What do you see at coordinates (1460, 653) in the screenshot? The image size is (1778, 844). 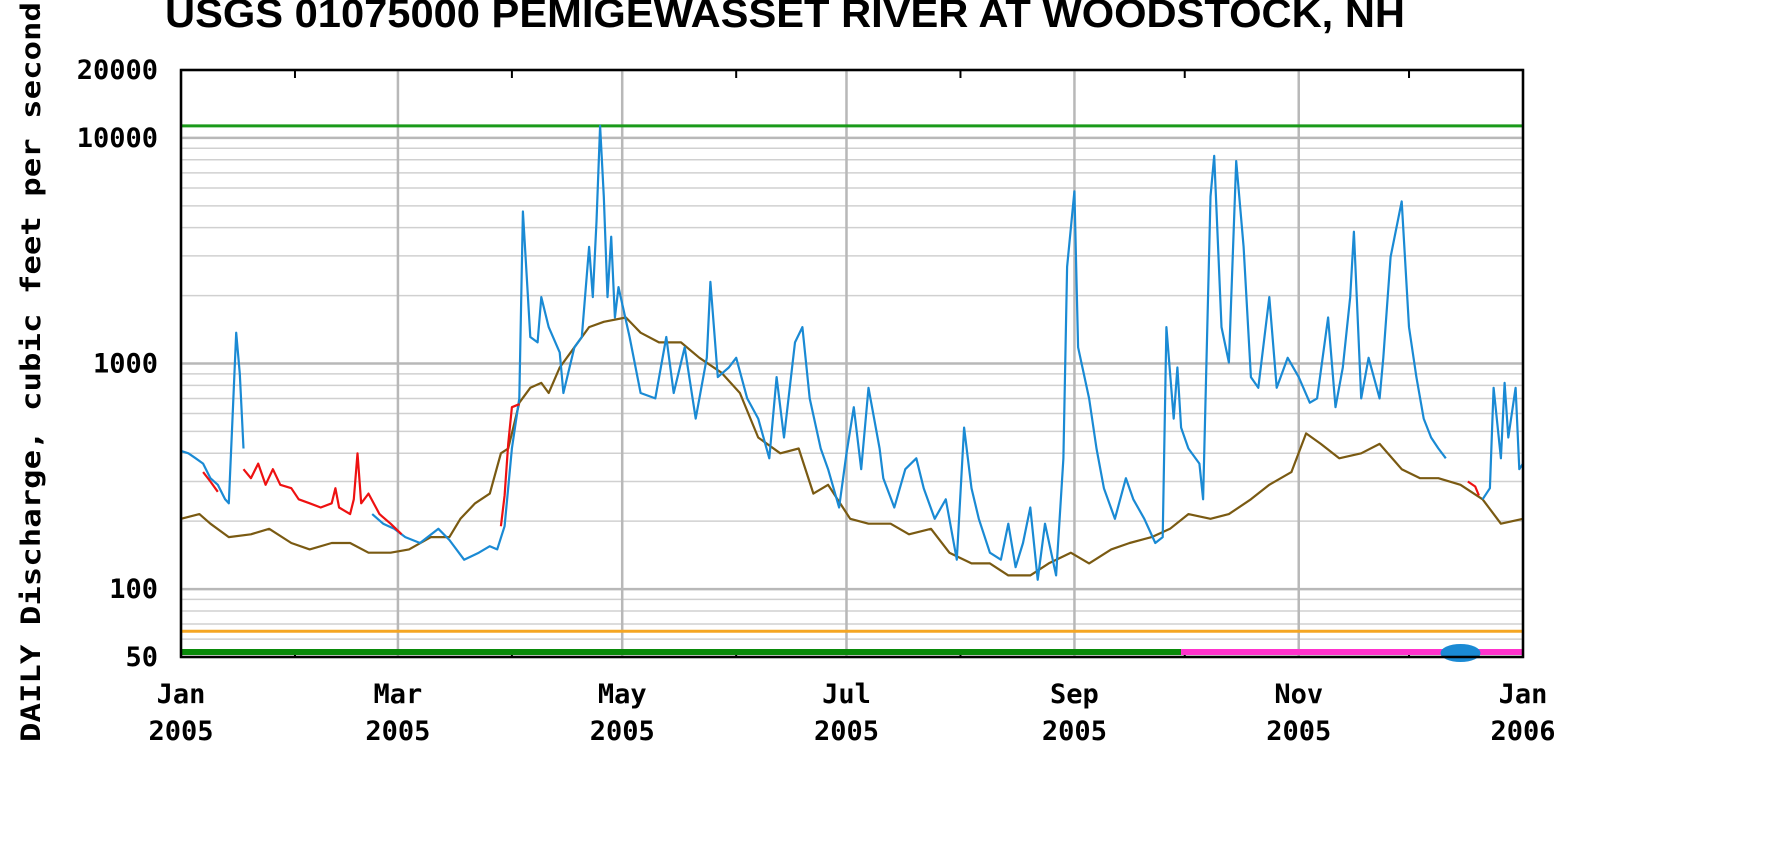 I see `ice-marker` at bounding box center [1460, 653].